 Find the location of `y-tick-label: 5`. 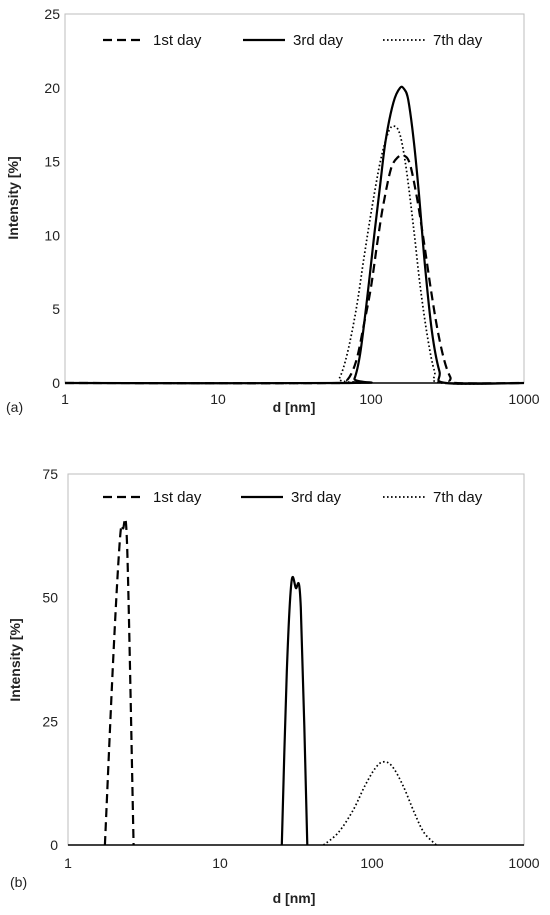

y-tick-label: 5 is located at coordinates (56, 309).